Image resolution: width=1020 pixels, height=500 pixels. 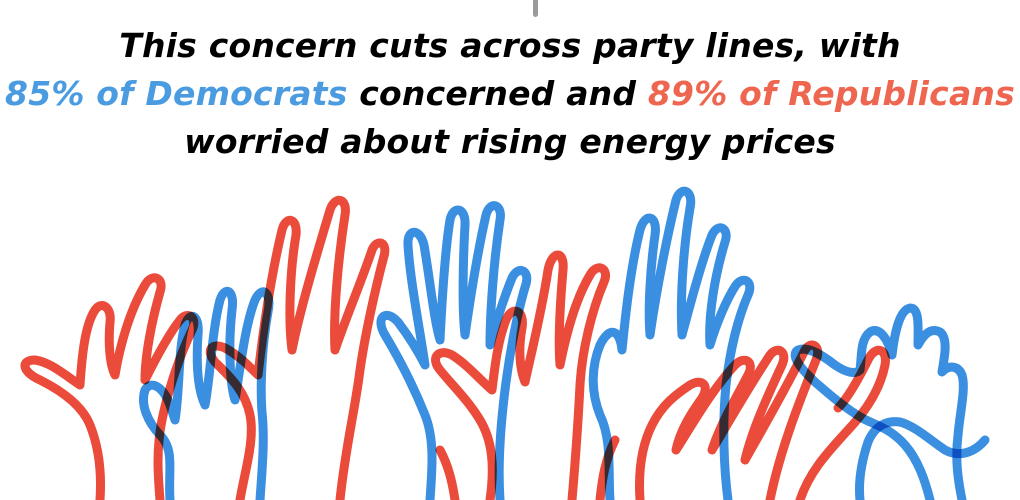 What do you see at coordinates (922, 458) in the screenshot?
I see `blue-hand-small` at bounding box center [922, 458].